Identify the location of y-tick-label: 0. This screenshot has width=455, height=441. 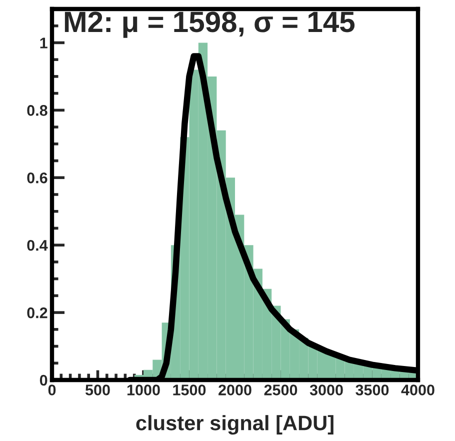
(44, 380).